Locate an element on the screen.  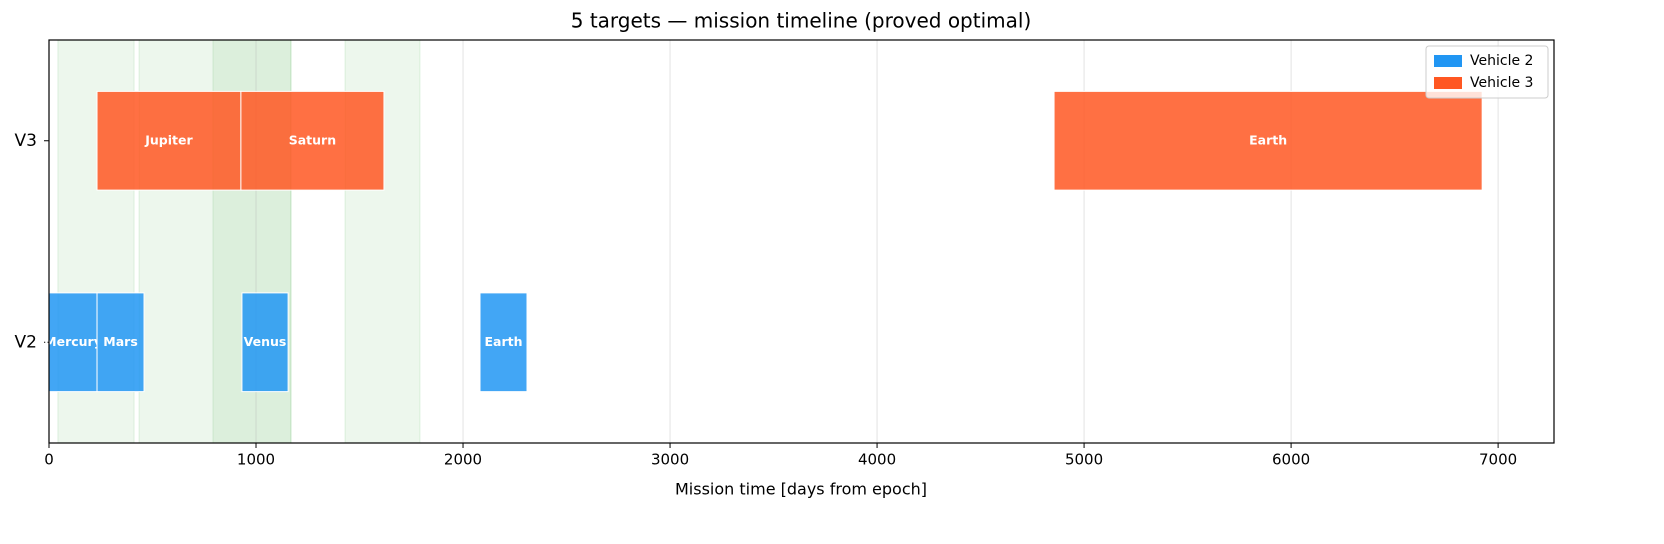
x-tick-label: 6000 is located at coordinates (1291, 460).